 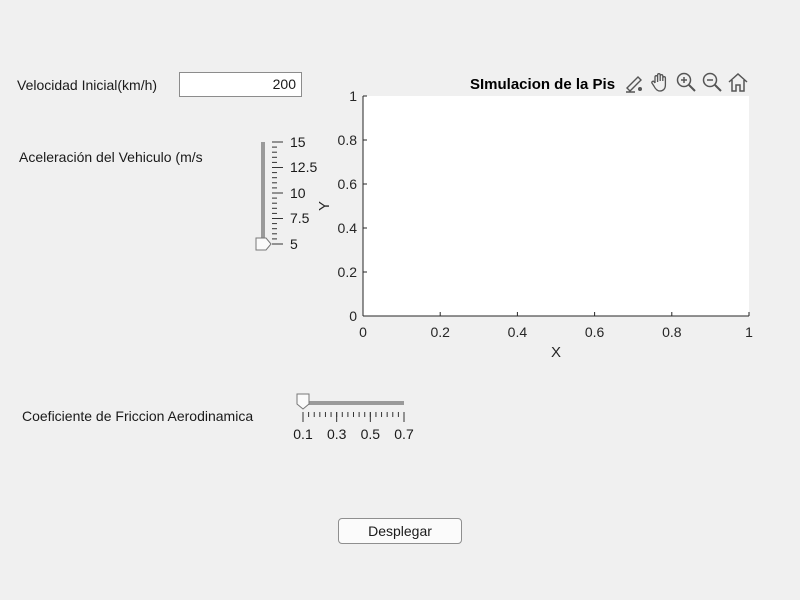 What do you see at coordinates (294, 244) in the screenshot?
I see `acceleration-tick-5: 5` at bounding box center [294, 244].